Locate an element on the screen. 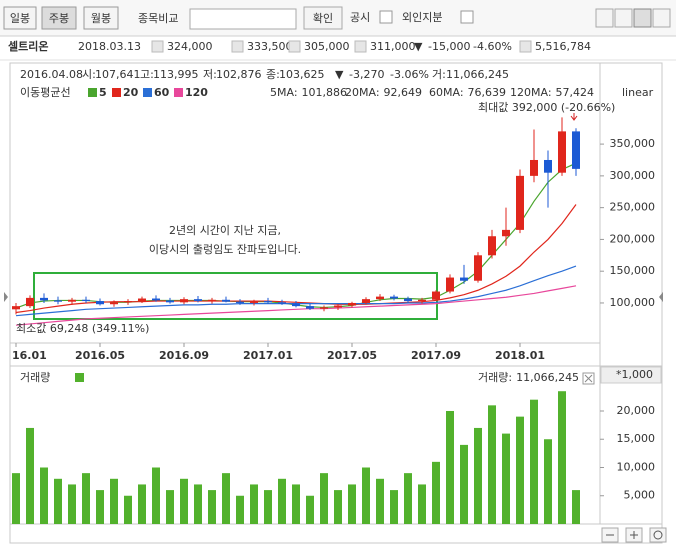  legend-label: 60 is located at coordinates (162, 92).